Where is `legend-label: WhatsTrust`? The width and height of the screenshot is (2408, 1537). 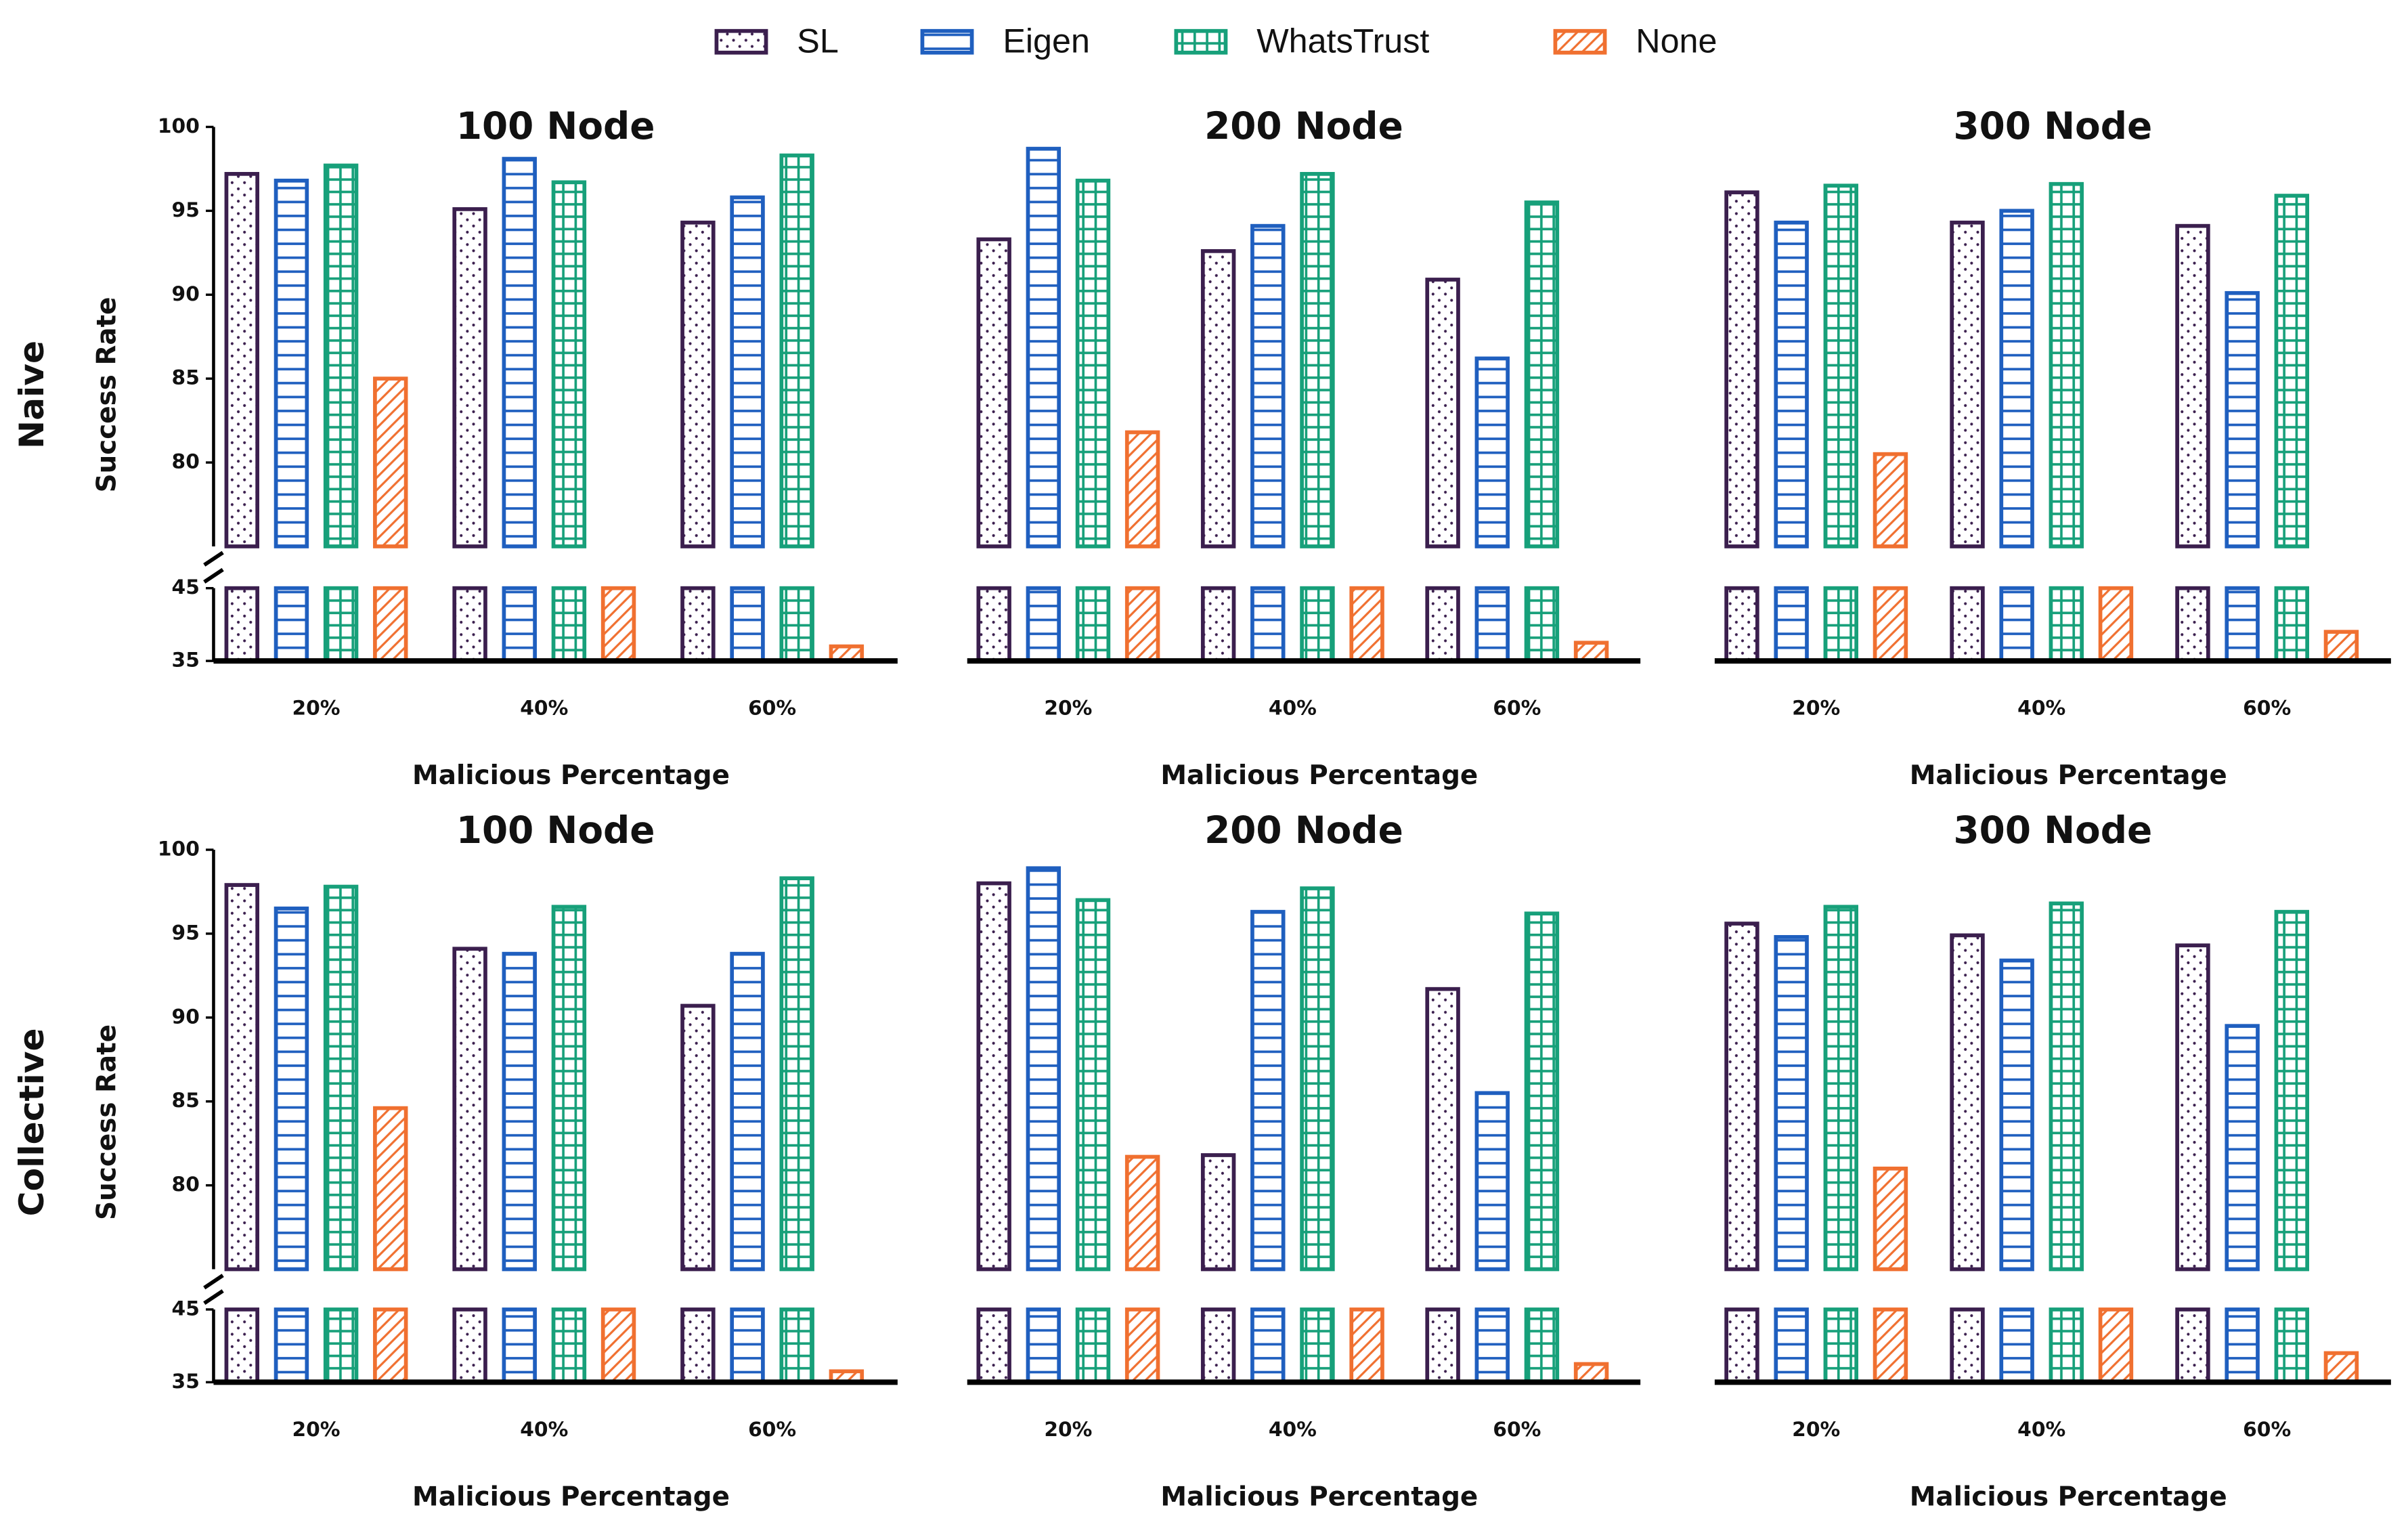 legend-label: WhatsTrust is located at coordinates (1342, 40).